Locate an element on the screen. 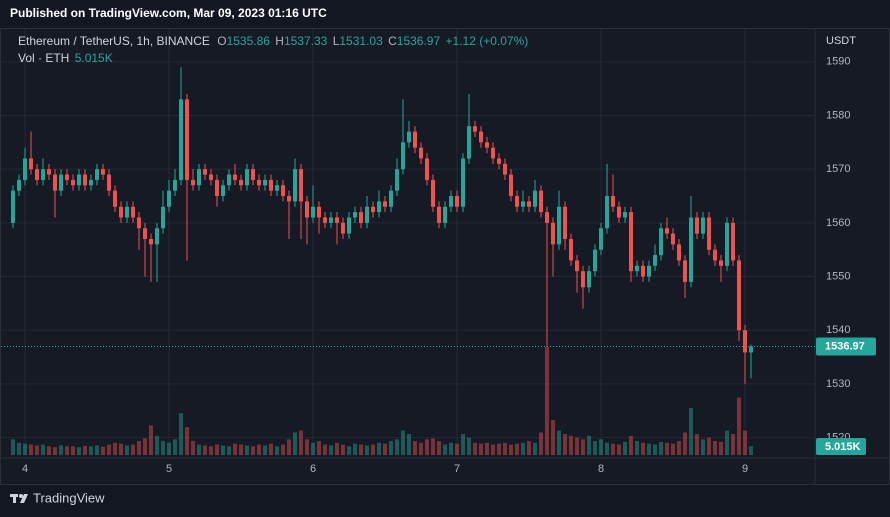 The width and height of the screenshot is (890, 517). last-price-label: 1536.97 is located at coordinates (845, 346).